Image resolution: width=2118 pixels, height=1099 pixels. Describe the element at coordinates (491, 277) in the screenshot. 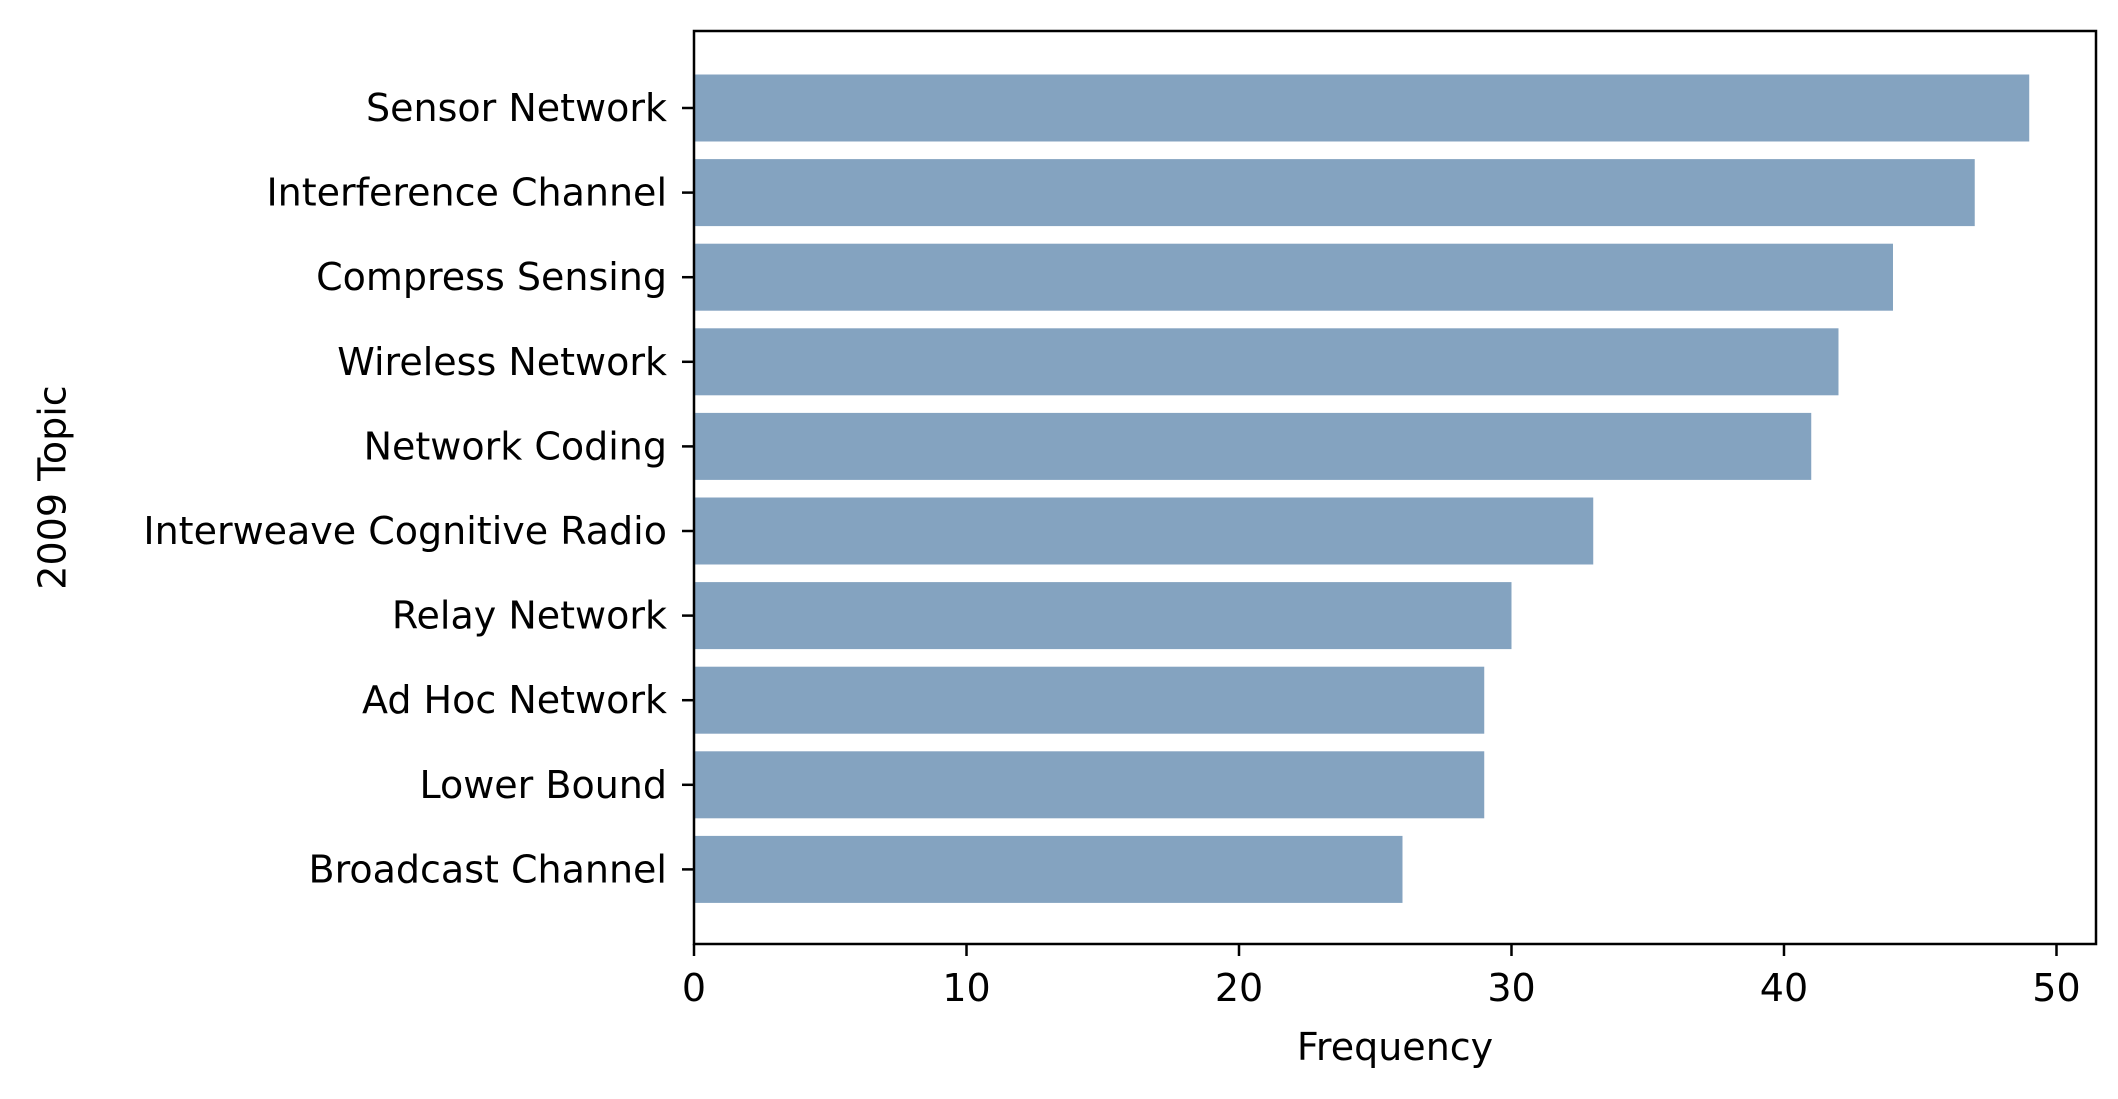

I see `y-tick-label: Compress Sensing` at that location.